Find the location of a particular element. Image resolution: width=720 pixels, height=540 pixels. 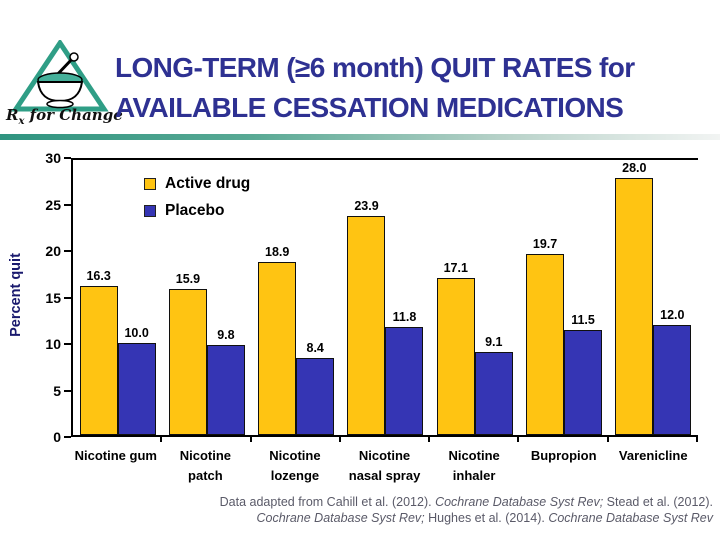

slide-title-line1: LONG-TERM (≥6 month) QUIT RATES for is located at coordinates (375, 67).